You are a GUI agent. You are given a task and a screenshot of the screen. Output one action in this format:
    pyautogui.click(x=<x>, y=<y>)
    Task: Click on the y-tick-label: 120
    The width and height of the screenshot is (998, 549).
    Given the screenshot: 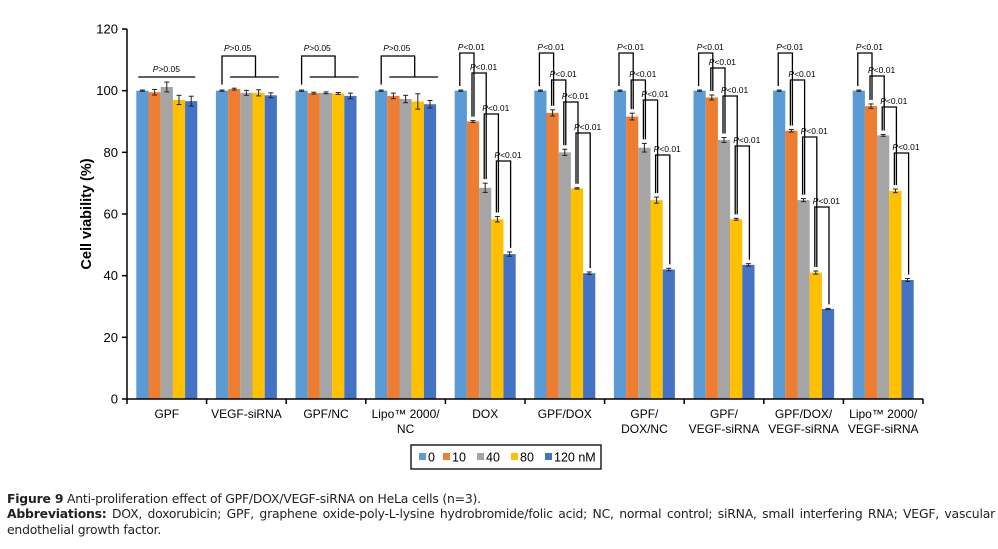 What is the action you would take?
    pyautogui.click(x=107, y=29)
    